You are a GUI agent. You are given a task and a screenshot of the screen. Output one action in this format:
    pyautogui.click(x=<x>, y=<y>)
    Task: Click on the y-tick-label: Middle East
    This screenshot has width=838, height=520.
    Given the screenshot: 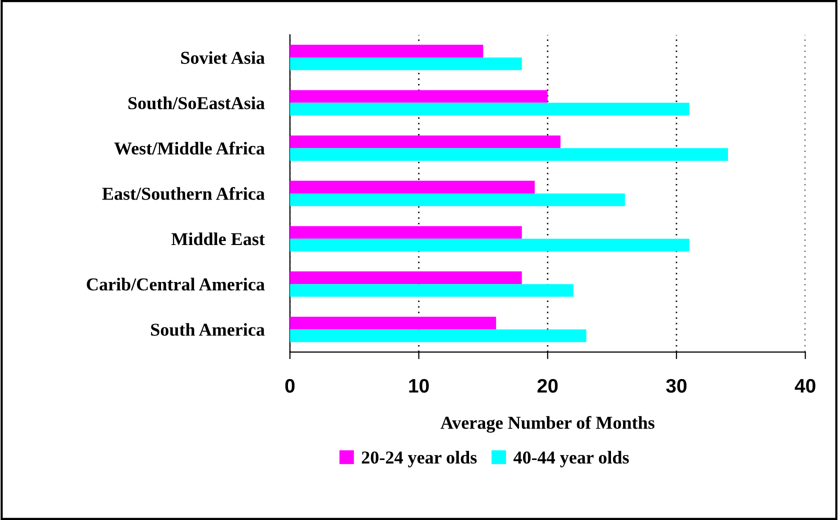 What is the action you would take?
    pyautogui.click(x=218, y=239)
    